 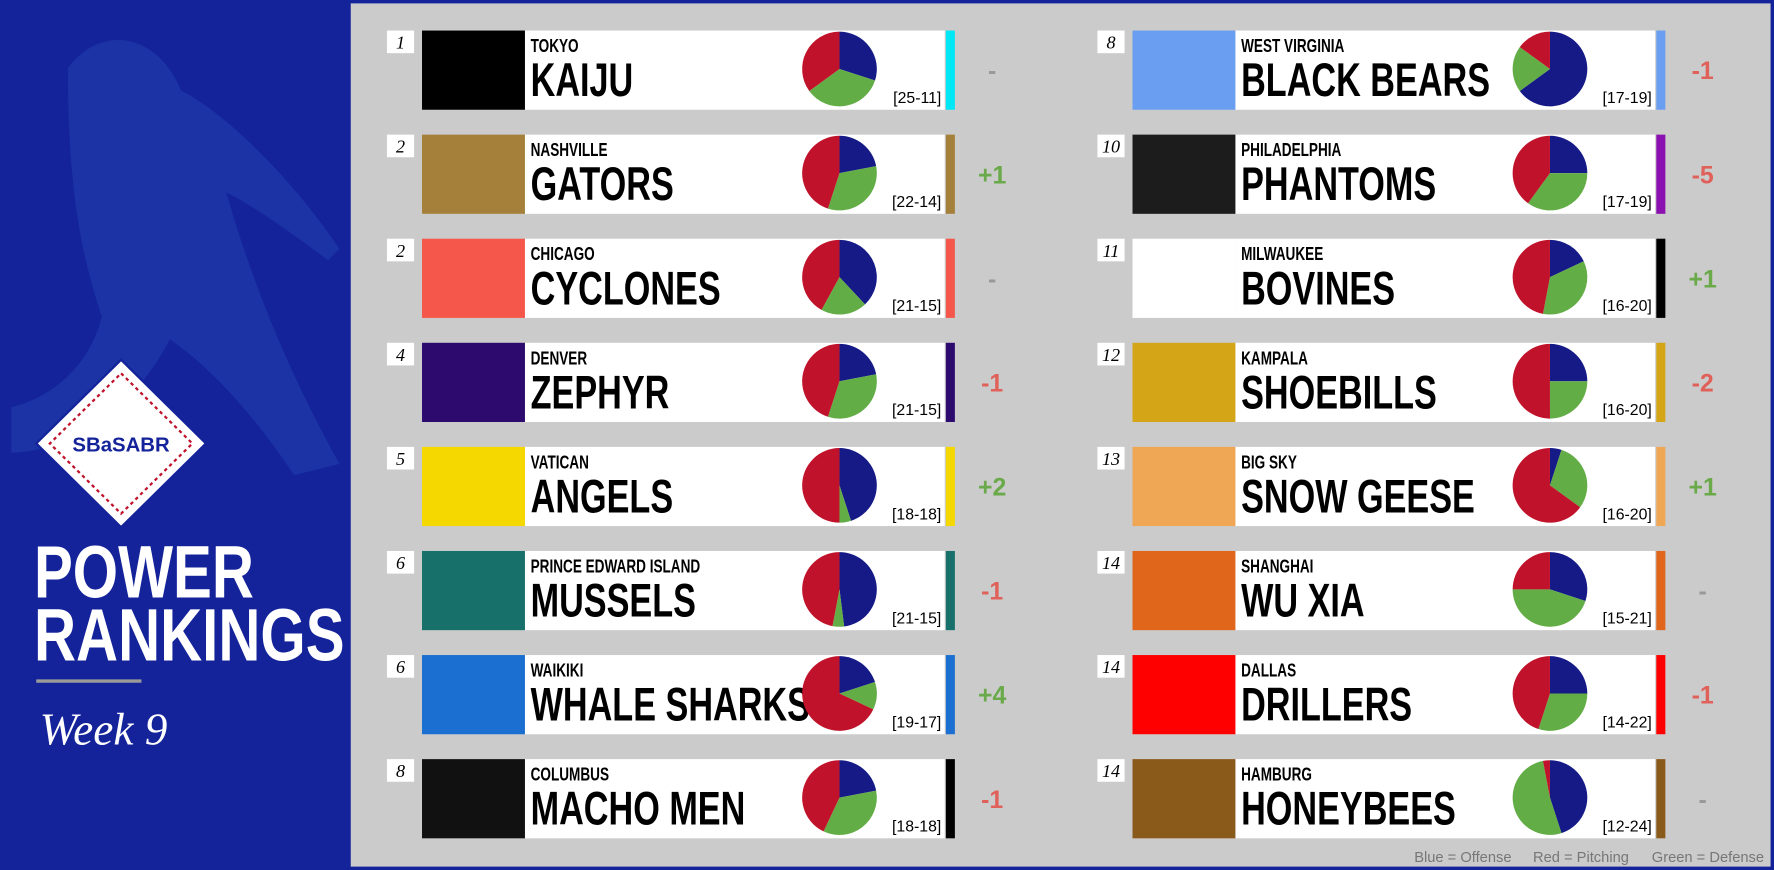 I want to click on team-city: DALLAS, so click(x=1268, y=671).